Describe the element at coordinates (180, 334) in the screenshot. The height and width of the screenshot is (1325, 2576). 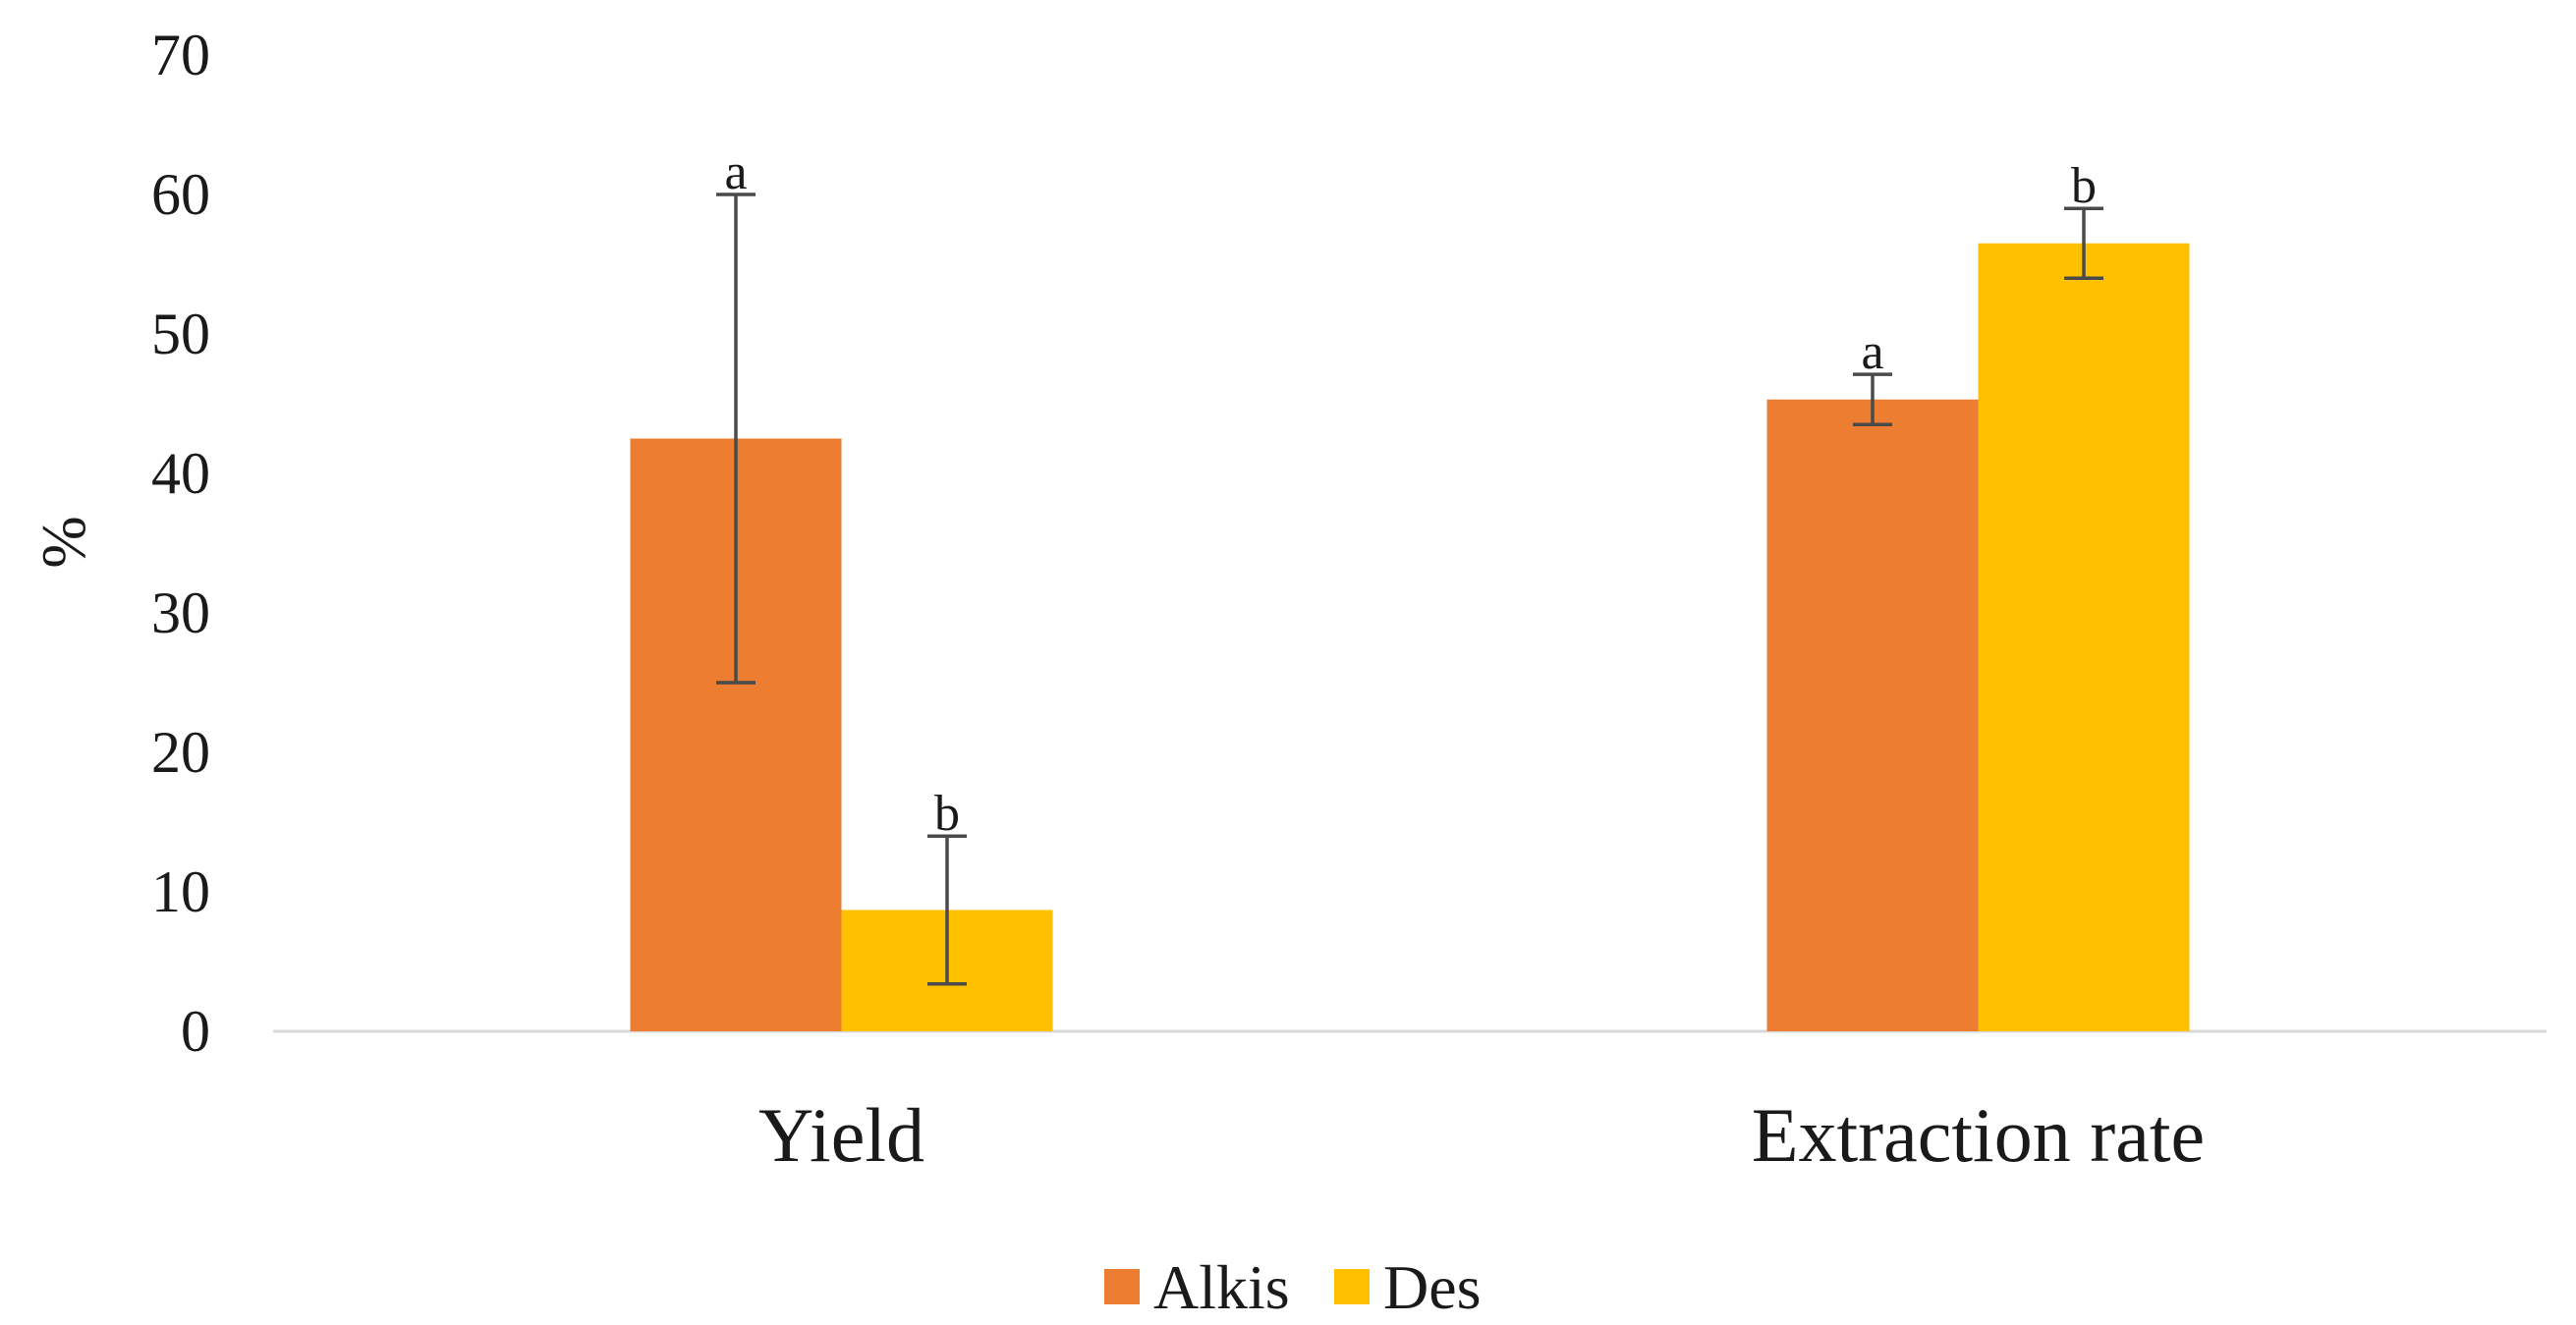
I see `y-tick-label: 50` at that location.